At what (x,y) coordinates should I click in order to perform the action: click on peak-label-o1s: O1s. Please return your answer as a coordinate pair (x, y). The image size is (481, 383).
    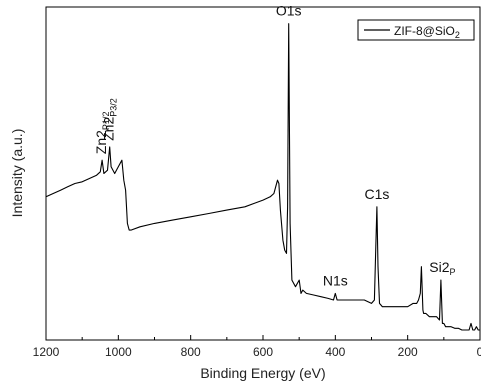
    Looking at the image, I should click on (289, 11).